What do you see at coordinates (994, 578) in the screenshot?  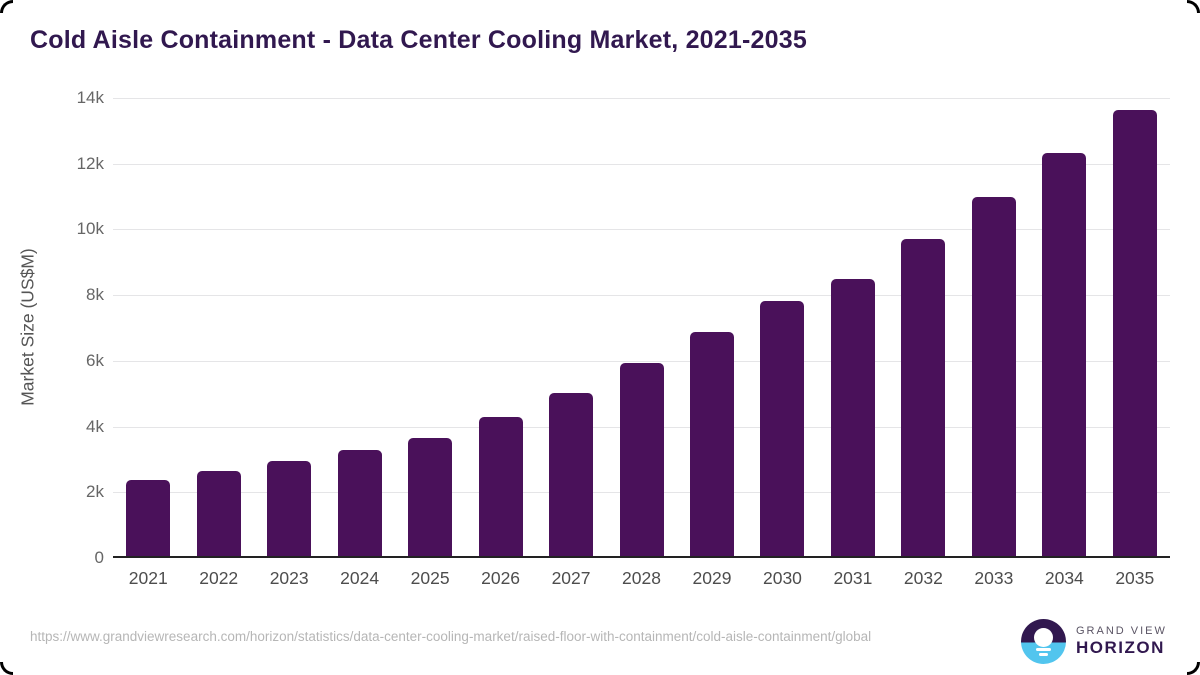 I see `x-tick-label-2033: 2033` at bounding box center [994, 578].